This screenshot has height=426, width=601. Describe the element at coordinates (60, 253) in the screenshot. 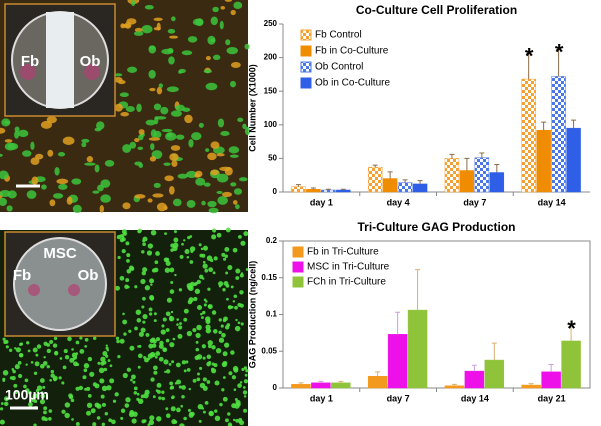

I see `inset-label: MSC` at that location.